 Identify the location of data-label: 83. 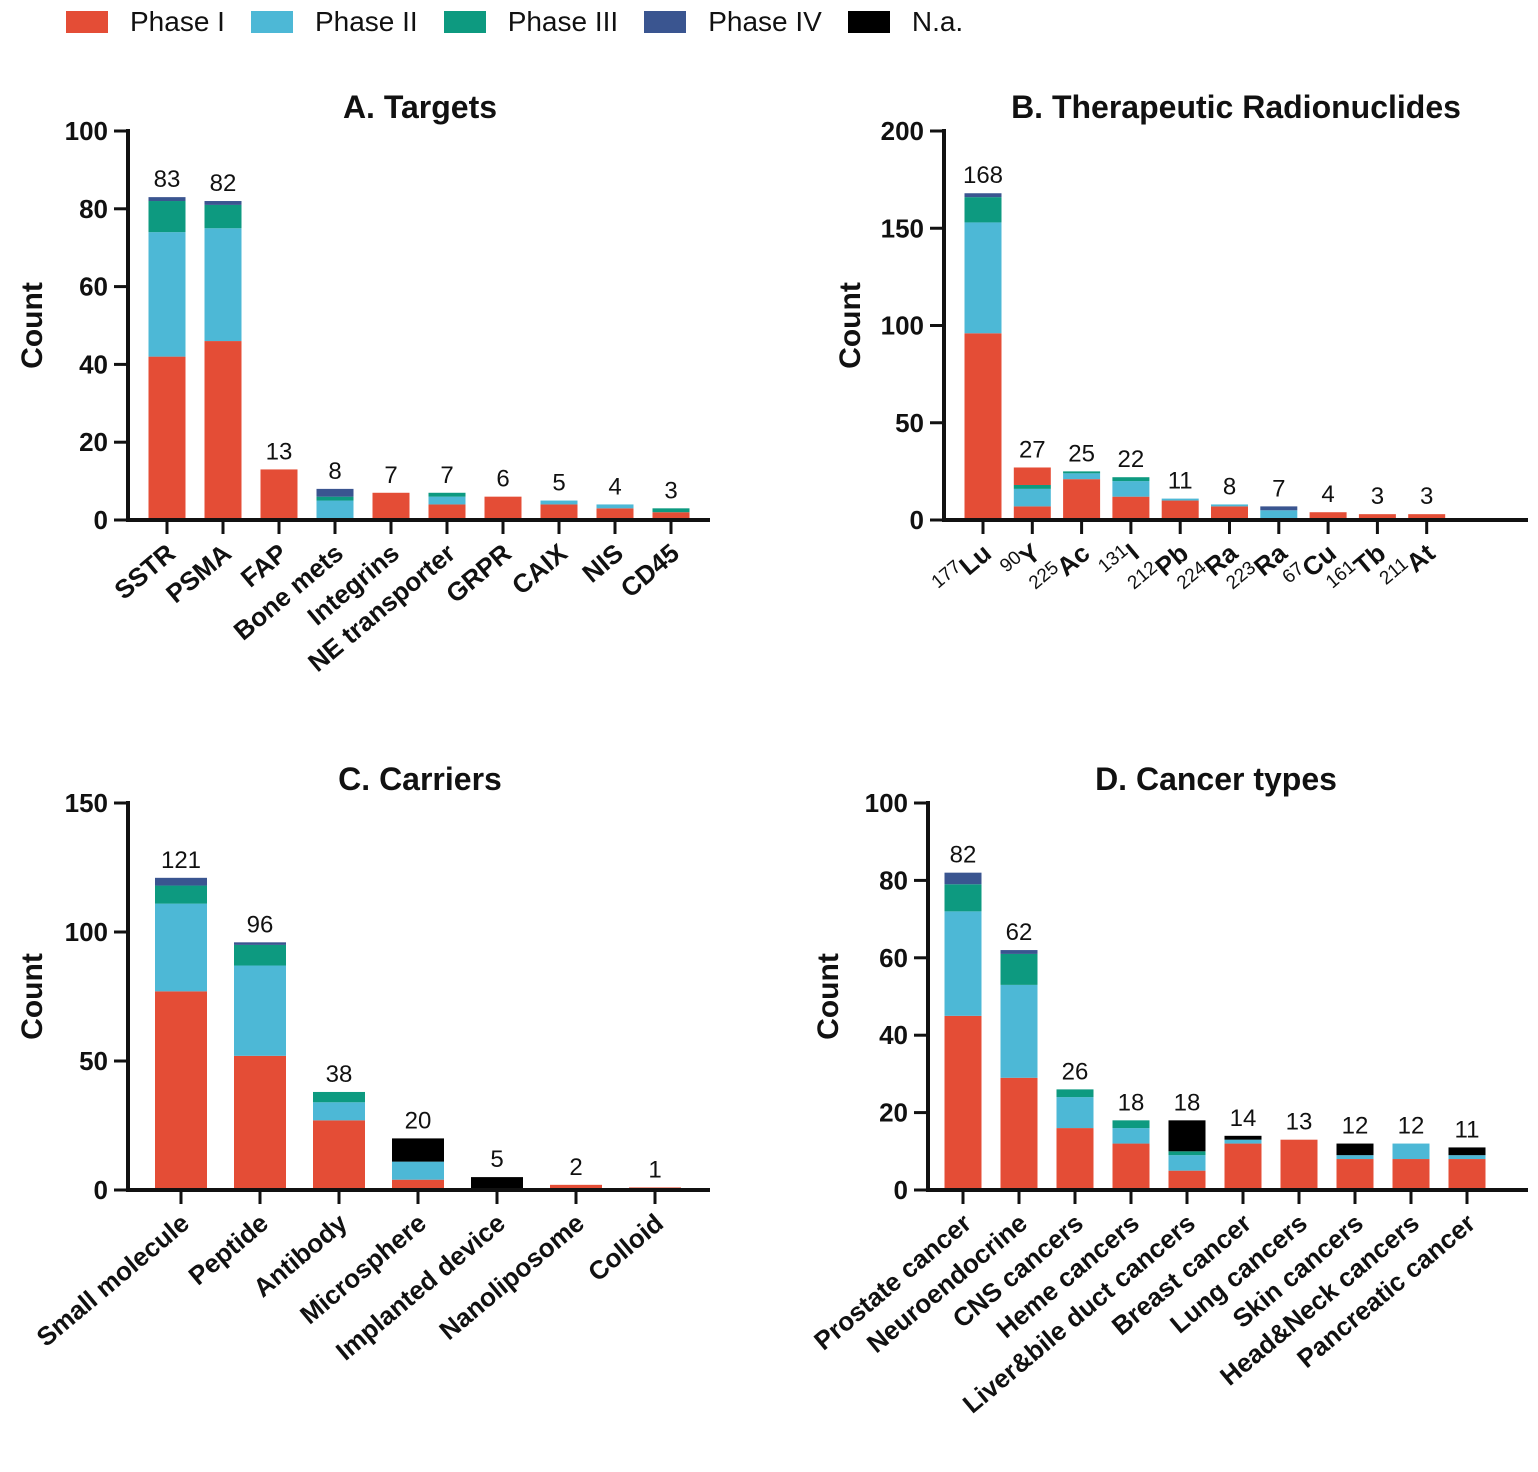
(167, 179).